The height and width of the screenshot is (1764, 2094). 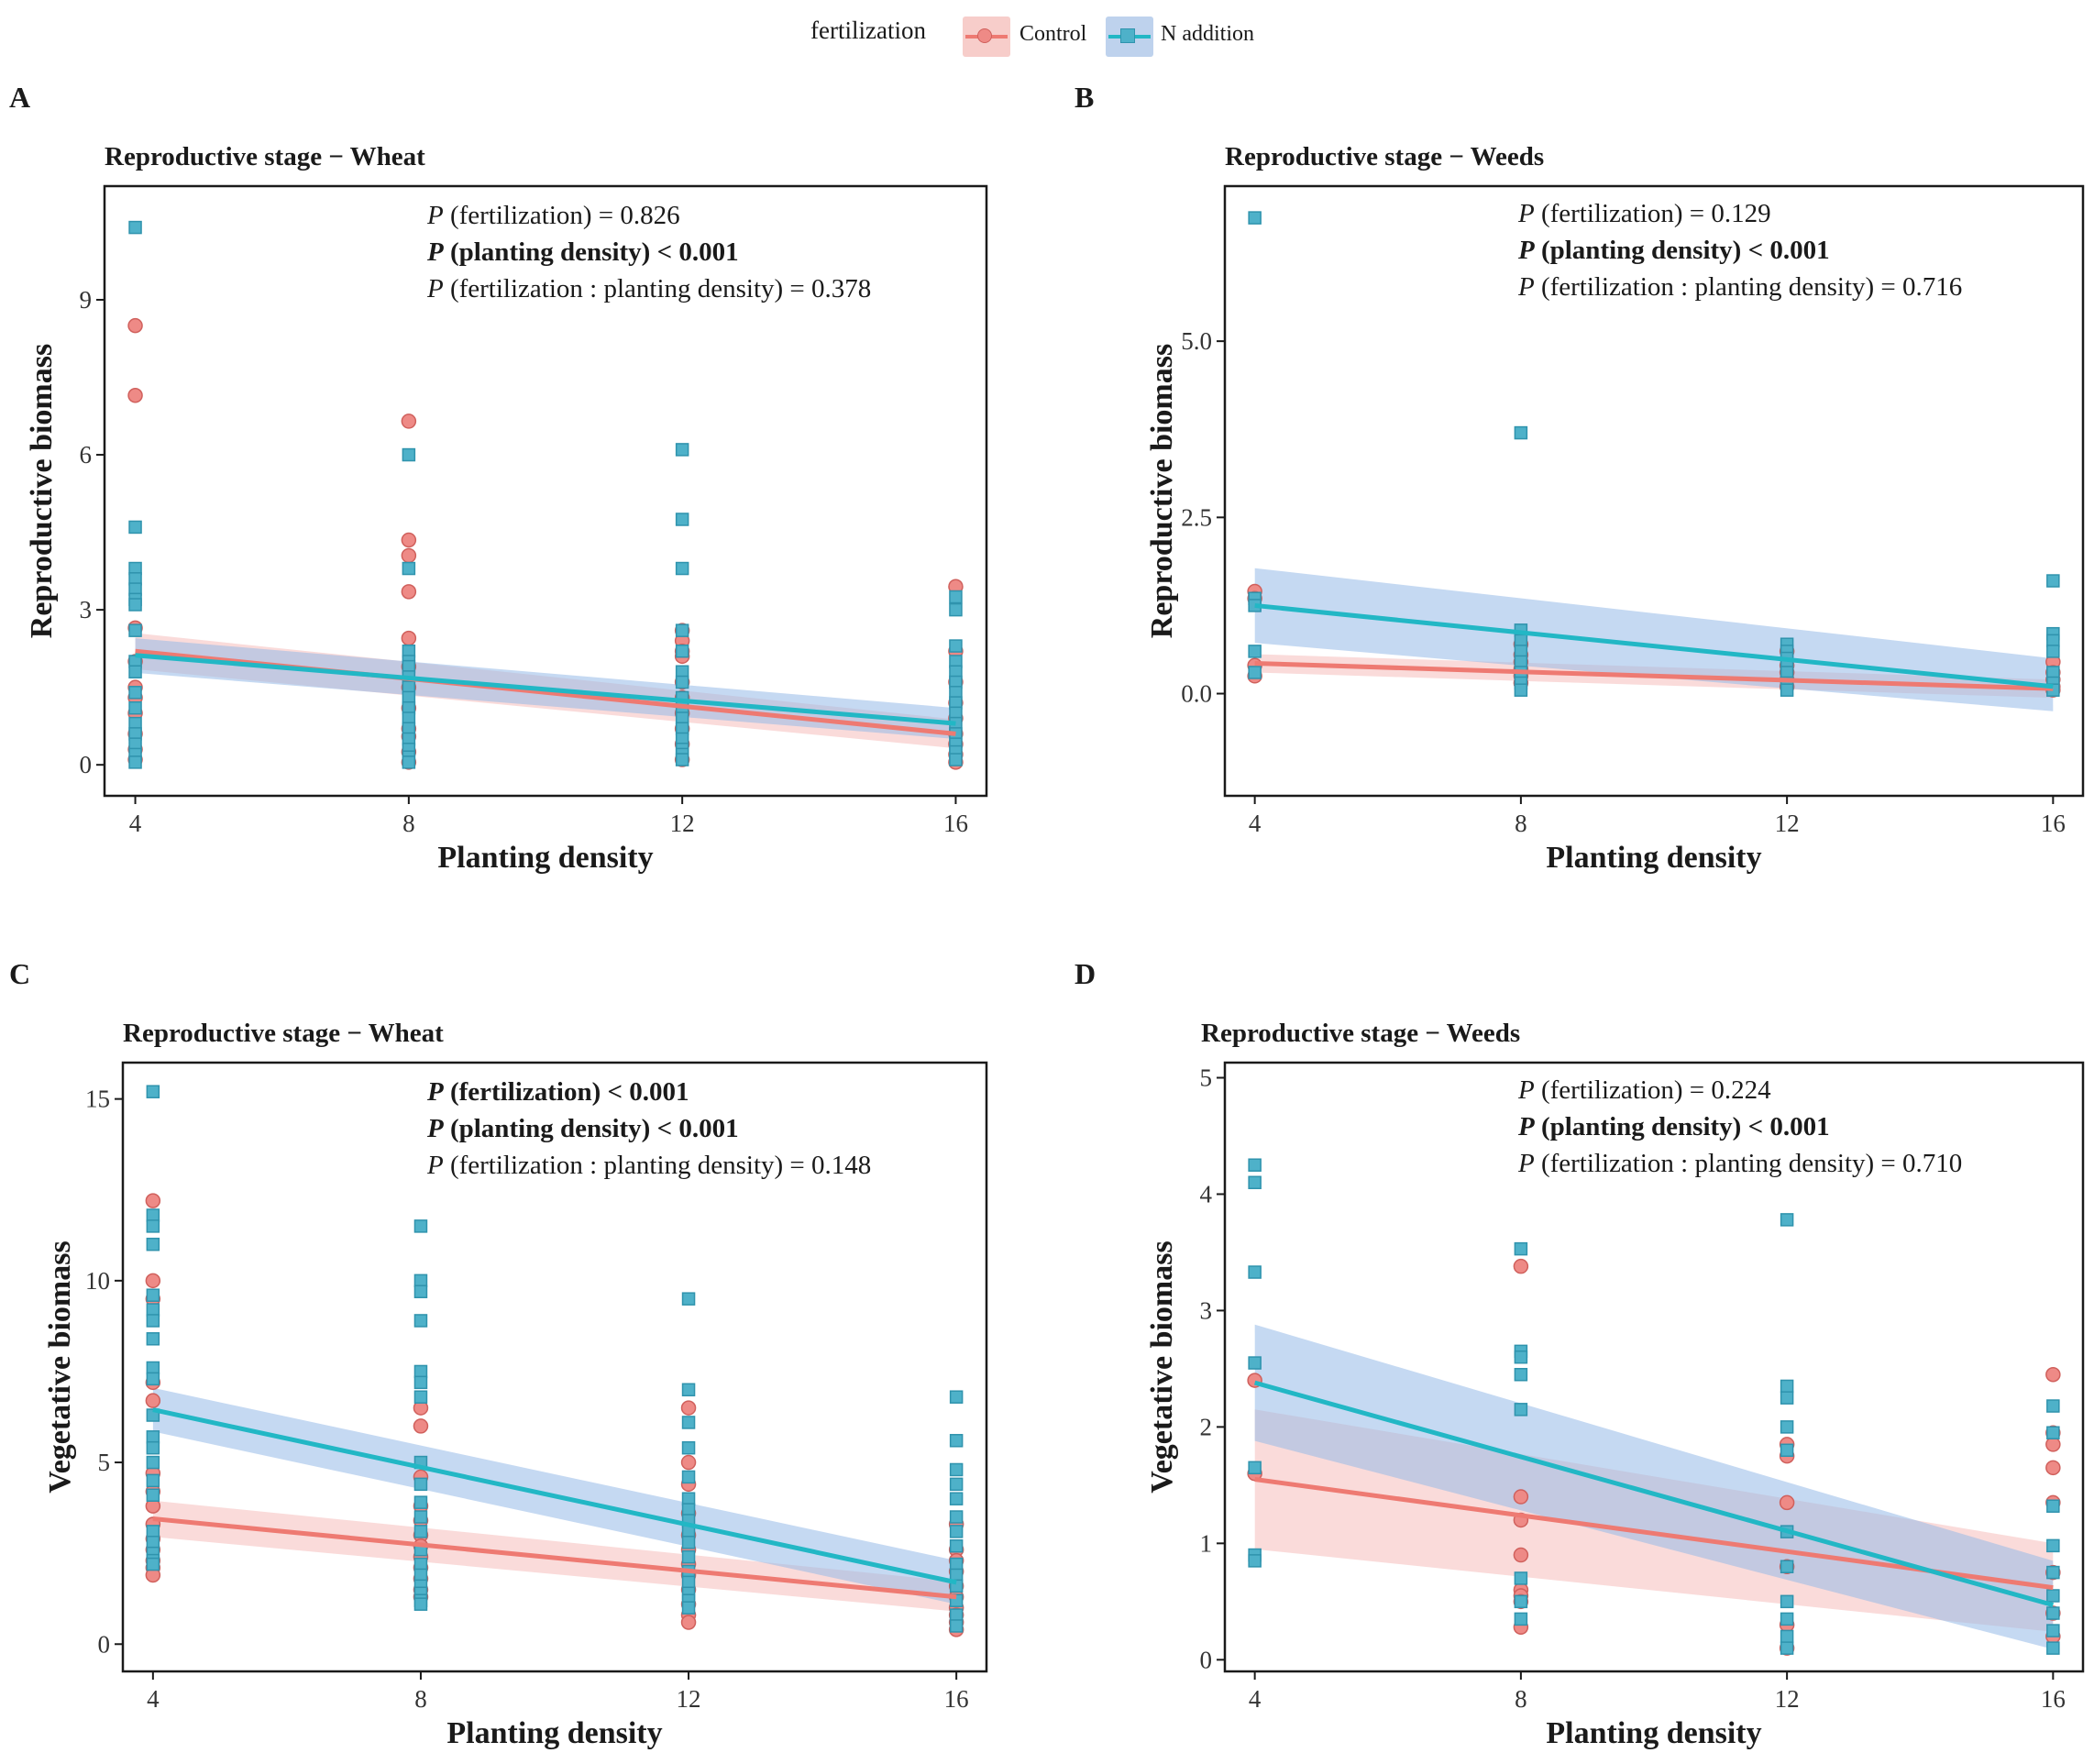 I want to click on panel-a-letter: A, so click(x=20, y=97).